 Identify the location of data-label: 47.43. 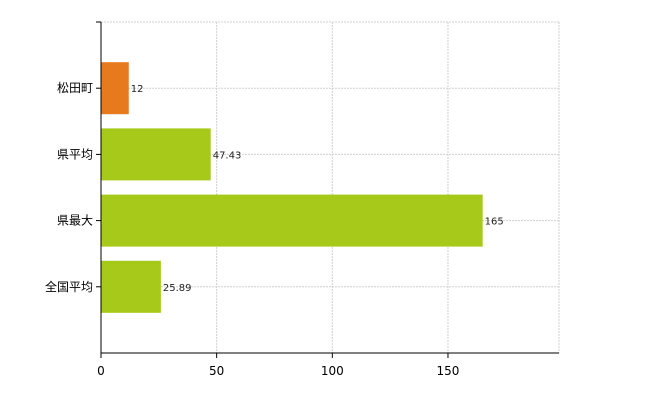
(227, 155).